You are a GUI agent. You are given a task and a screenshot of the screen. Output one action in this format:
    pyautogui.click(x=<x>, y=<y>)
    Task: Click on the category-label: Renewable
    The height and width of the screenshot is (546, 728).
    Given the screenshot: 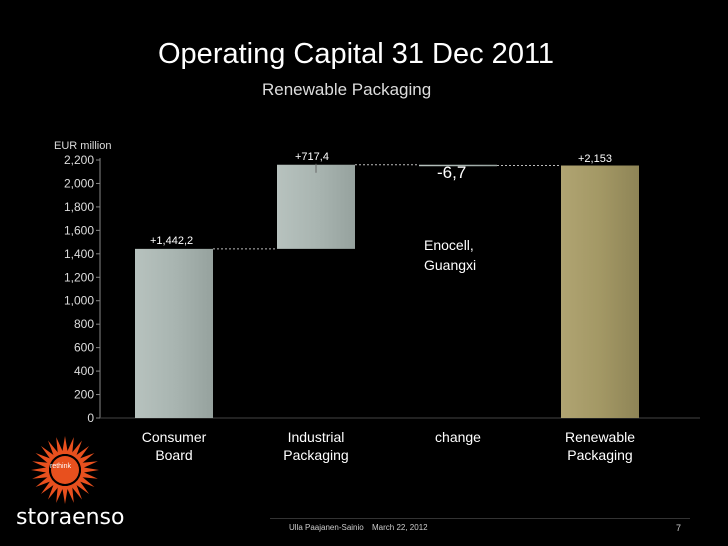 What is the action you would take?
    pyautogui.click(x=600, y=437)
    